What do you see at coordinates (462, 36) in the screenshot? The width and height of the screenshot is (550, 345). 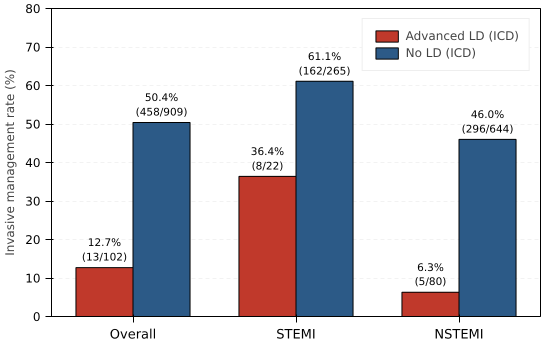 I see `legend-label: Advanced LD (ICD)` at bounding box center [462, 36].